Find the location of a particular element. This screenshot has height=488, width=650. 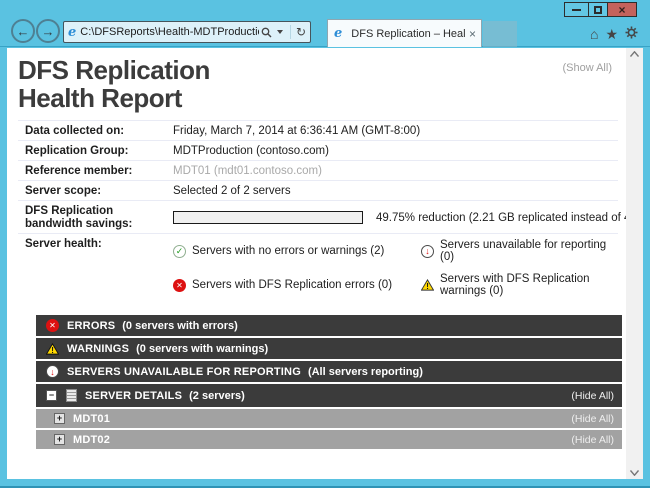

close-icon: × is located at coordinates (622, 9).